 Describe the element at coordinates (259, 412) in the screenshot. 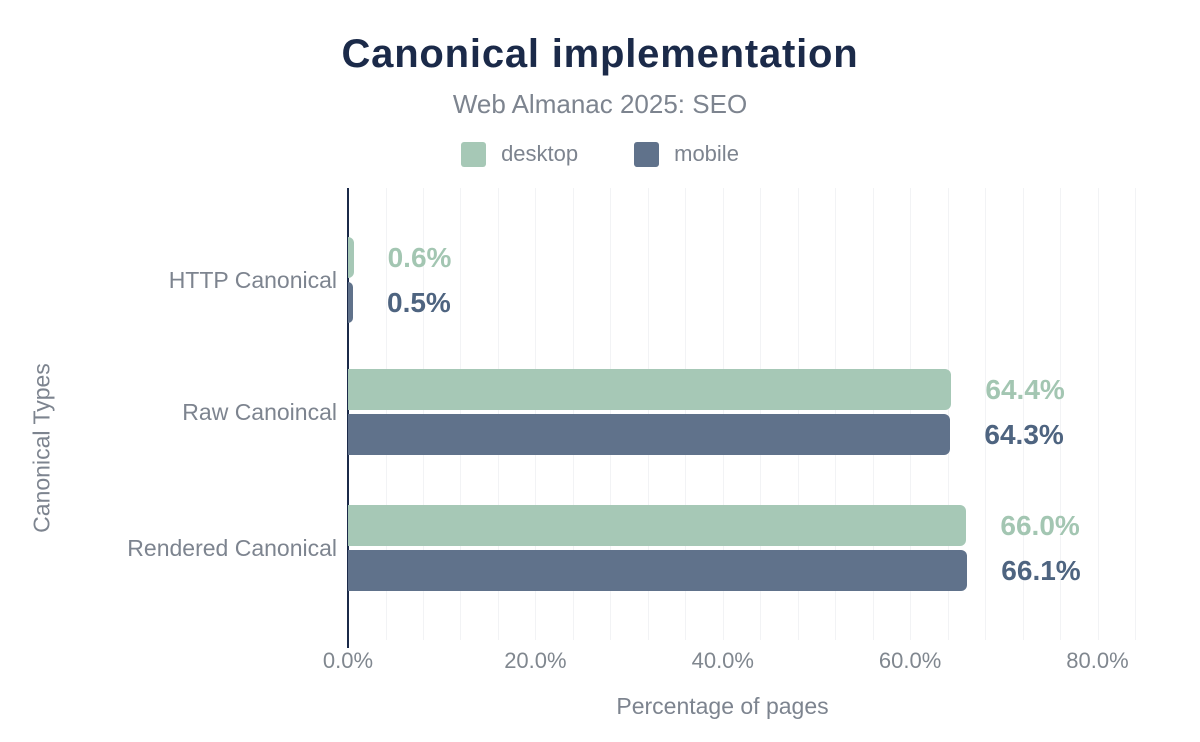

I see `category-label-raw-canoincal: Raw Canoincal` at that location.